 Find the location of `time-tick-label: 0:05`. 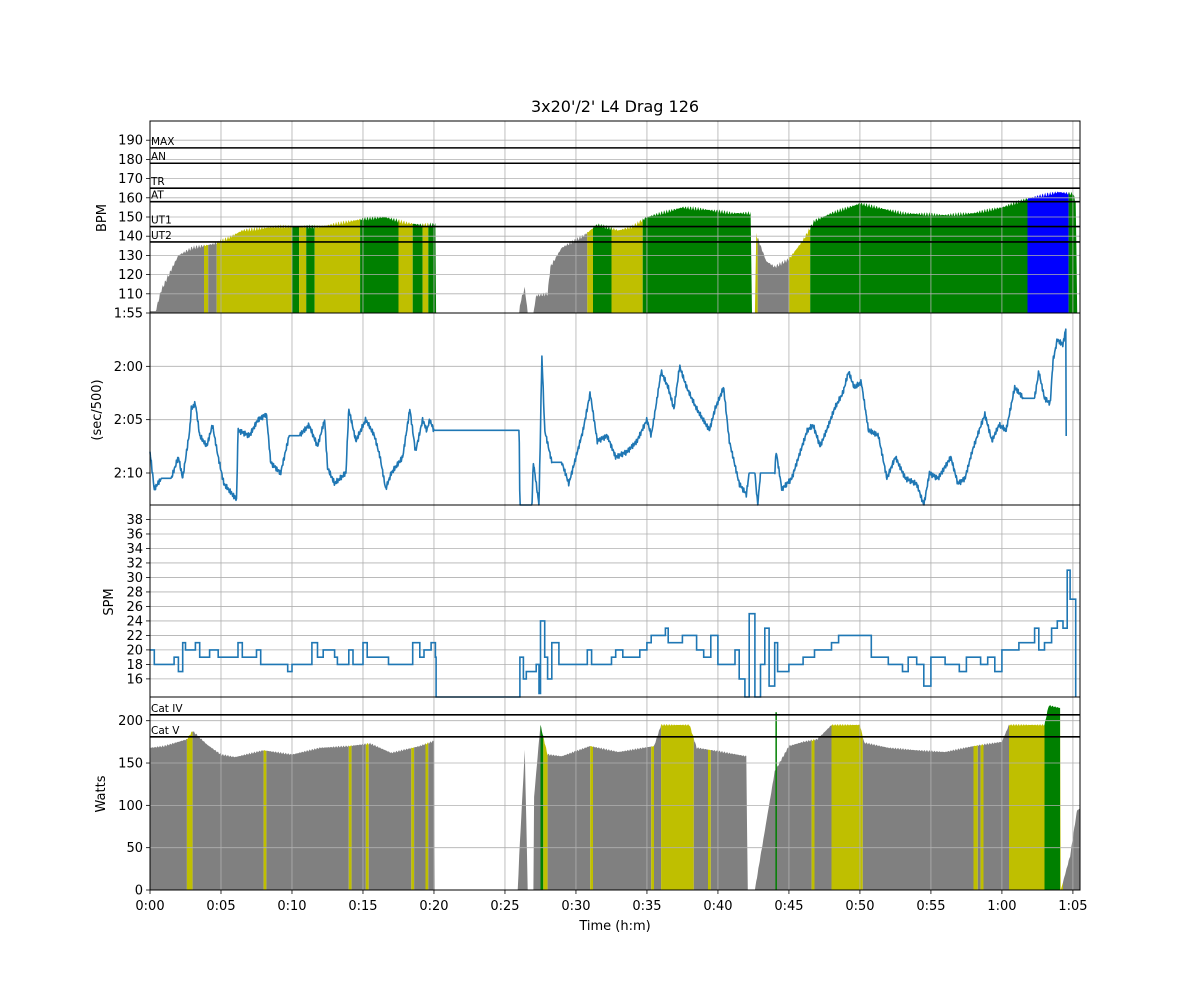

time-tick-label: 0:05 is located at coordinates (220, 906).